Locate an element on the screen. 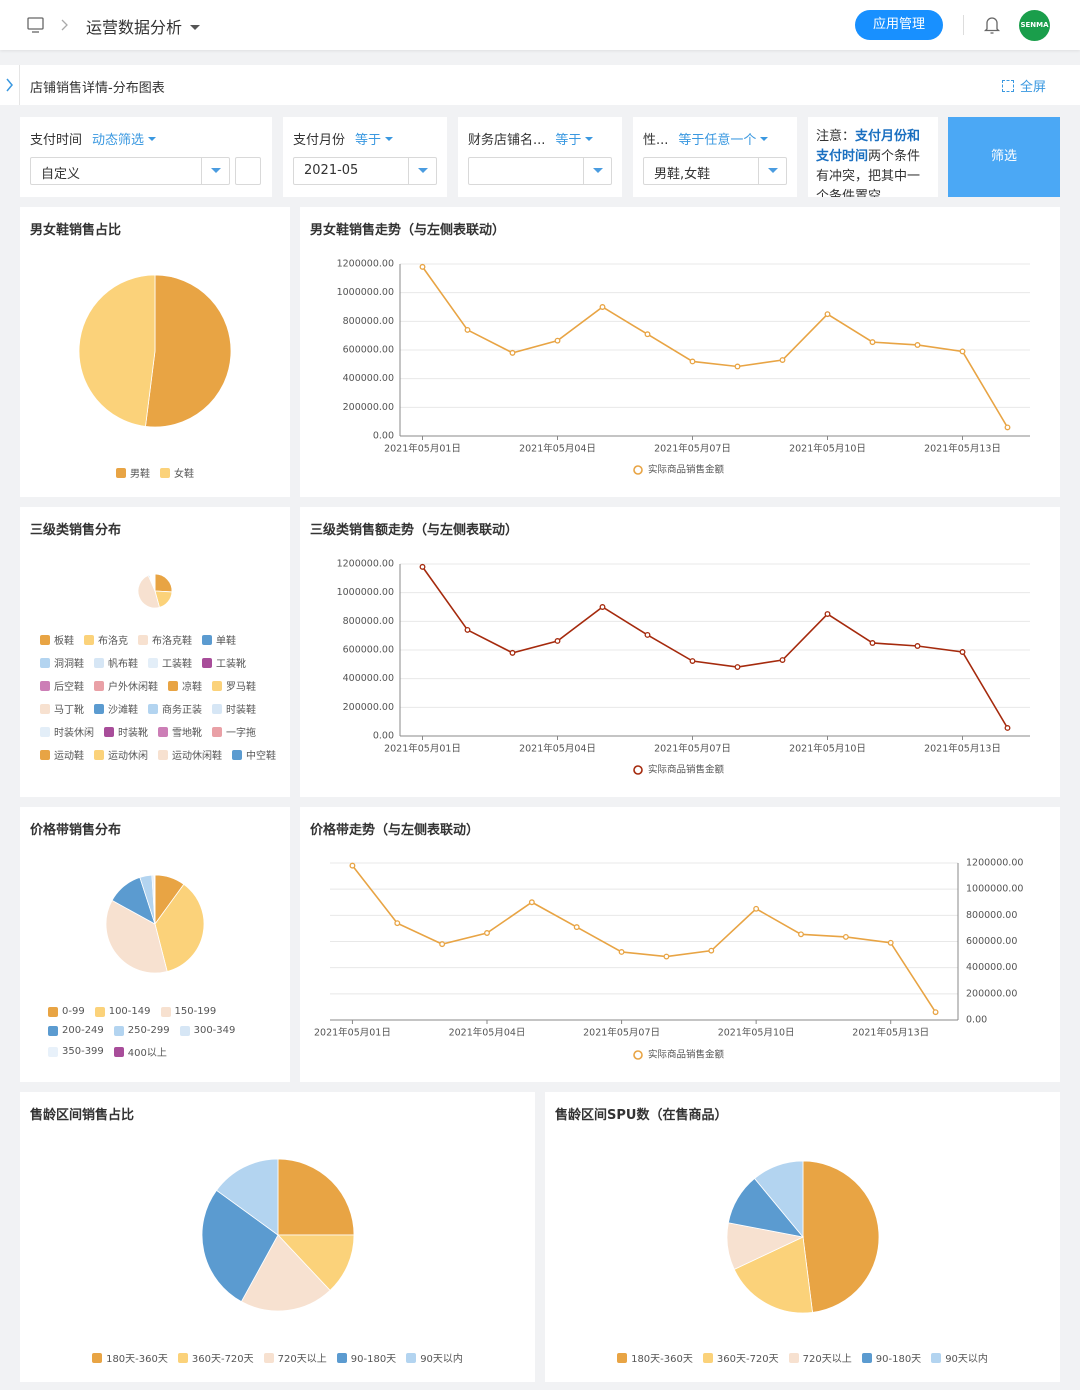 The width and height of the screenshot is (1080, 1390). legend-item: 商务正装 is located at coordinates (175, 708).